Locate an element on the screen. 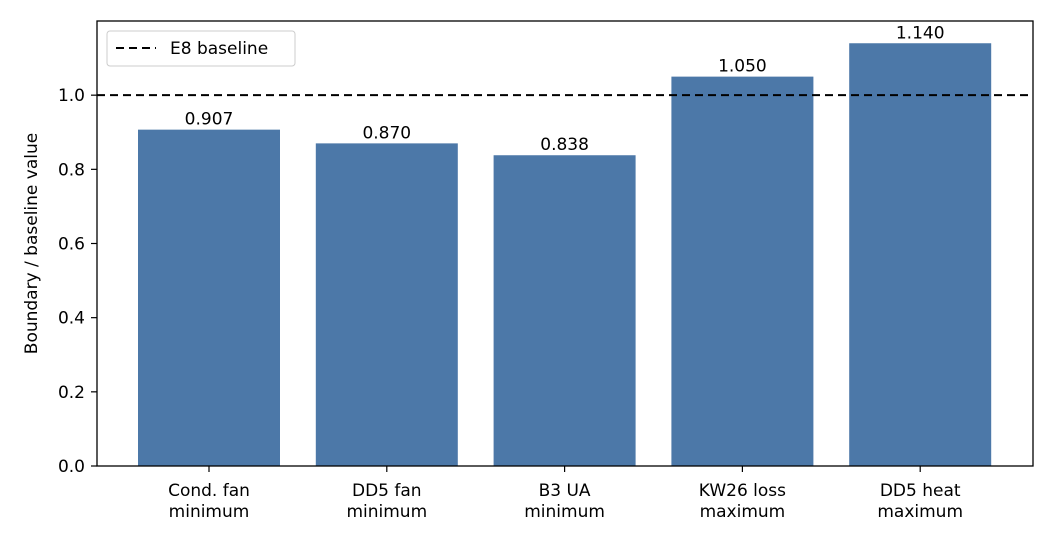 The image size is (1056, 544). y-tick-label-0: 0.0 is located at coordinates (71, 467).